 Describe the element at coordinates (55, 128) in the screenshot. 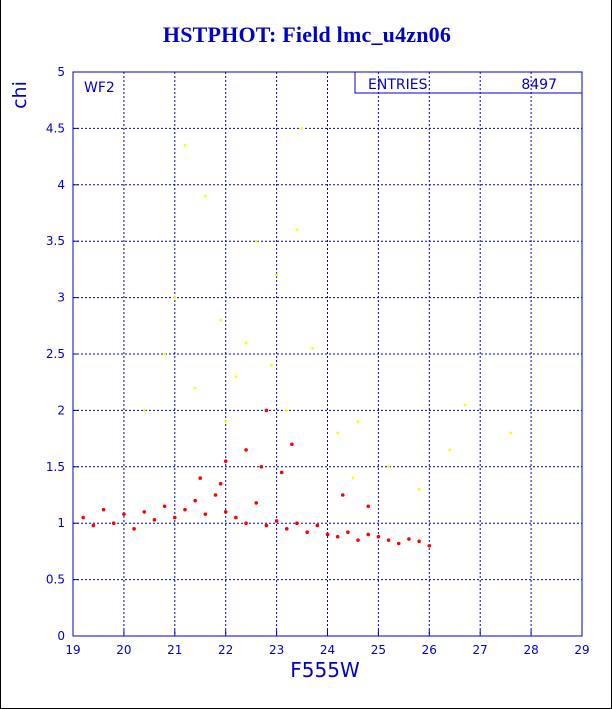

I see `y-tick-label: 4.5` at that location.